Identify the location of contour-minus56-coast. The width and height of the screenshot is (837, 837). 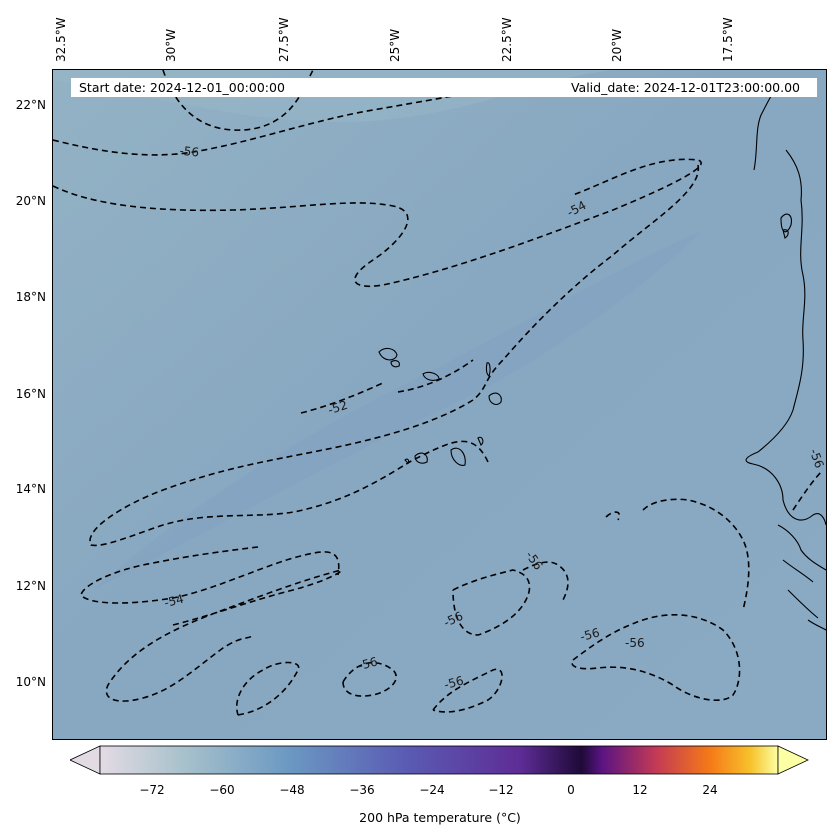
(808, 490).